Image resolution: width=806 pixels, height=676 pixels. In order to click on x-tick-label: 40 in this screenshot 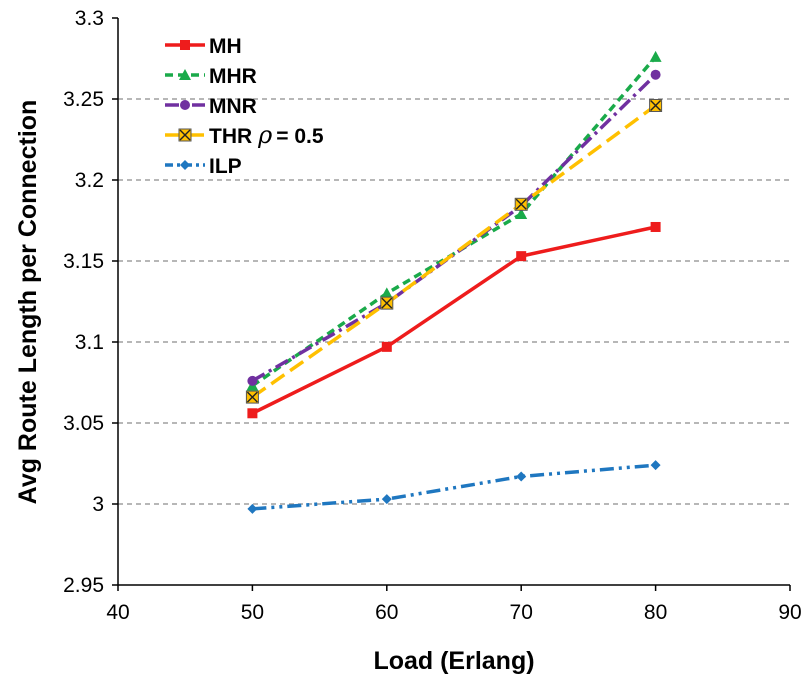, I will do `click(117, 612)`.